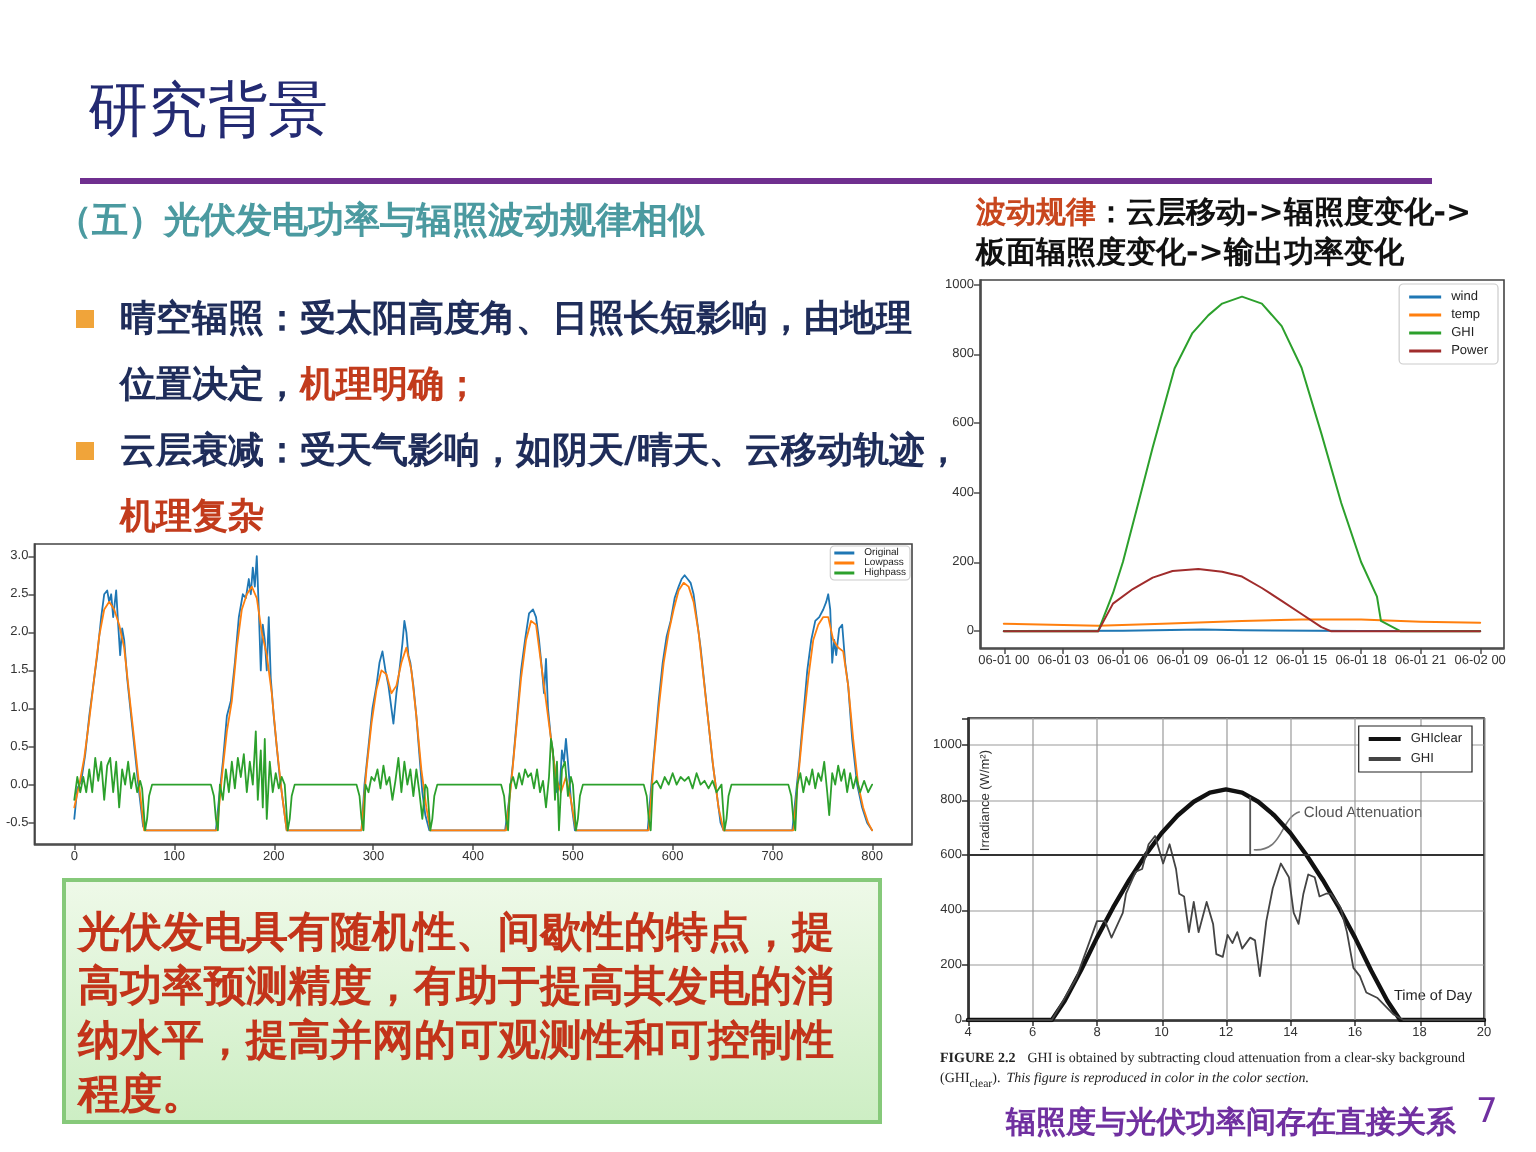  What do you see at coordinates (208, 112) in the screenshot?
I see `text: 研究背景` at bounding box center [208, 112].